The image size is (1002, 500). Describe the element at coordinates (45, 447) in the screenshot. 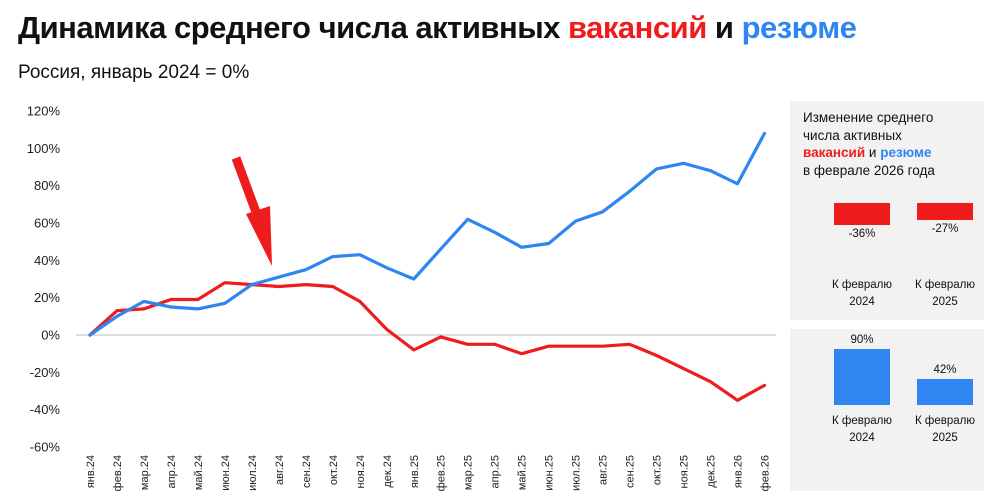

I see `y-tick-label: -60%` at that location.